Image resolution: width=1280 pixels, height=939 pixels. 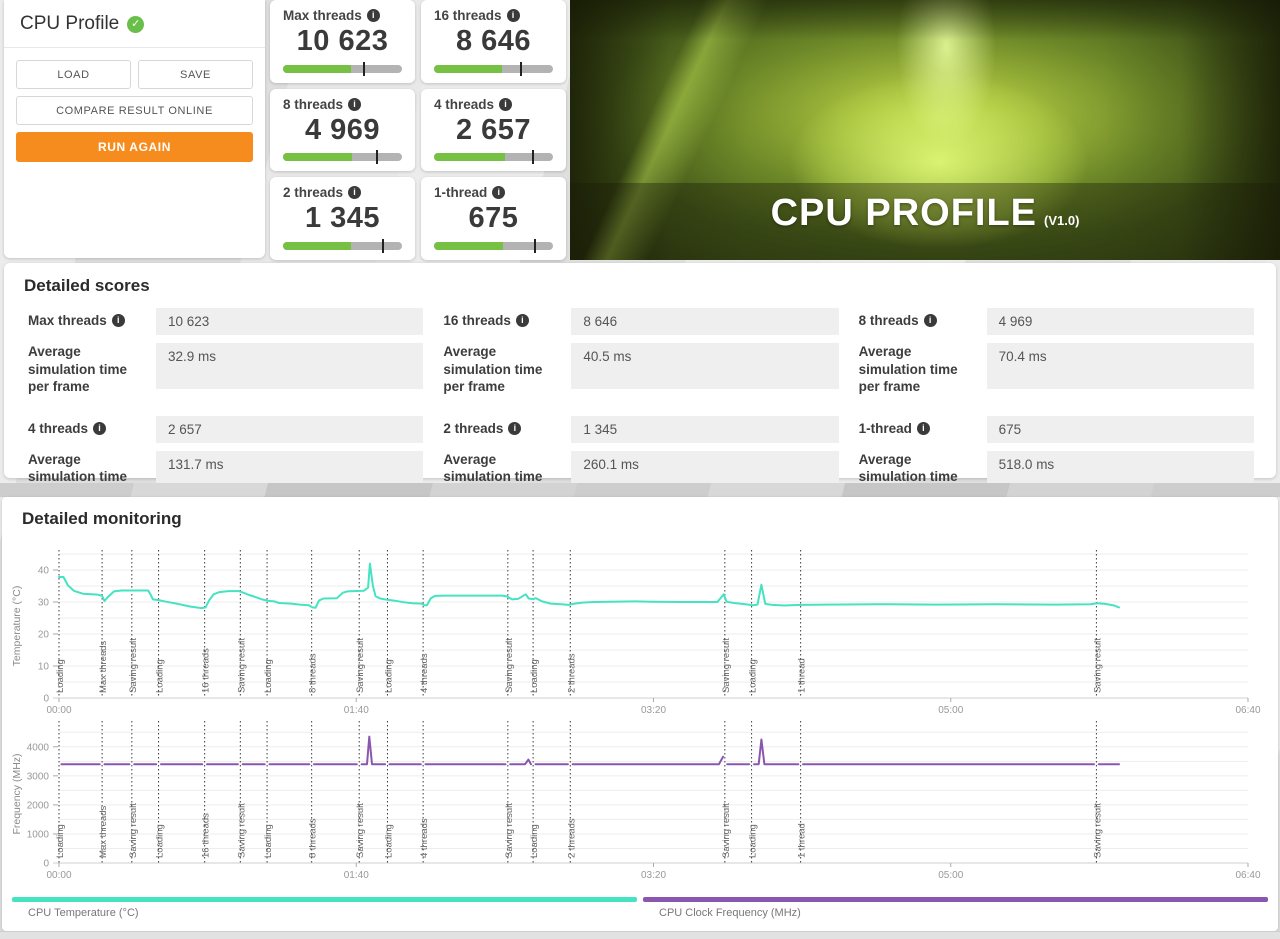 I want to click on svg-text: 4 threads, so click(x=424, y=673).